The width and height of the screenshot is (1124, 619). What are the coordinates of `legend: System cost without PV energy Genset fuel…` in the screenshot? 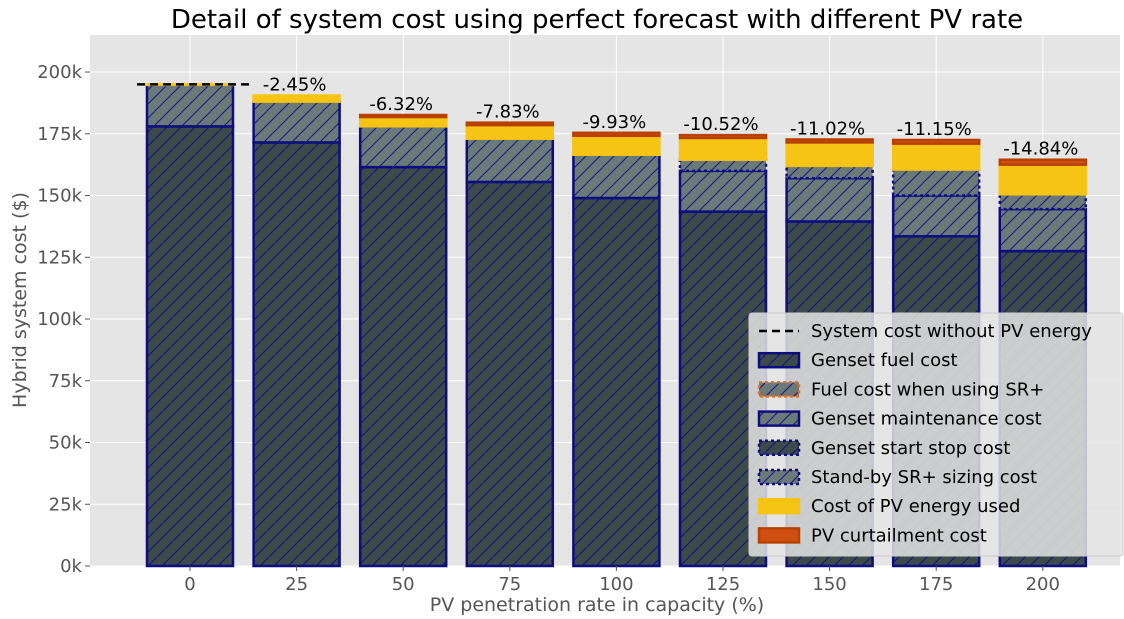 It's located at (936, 434).